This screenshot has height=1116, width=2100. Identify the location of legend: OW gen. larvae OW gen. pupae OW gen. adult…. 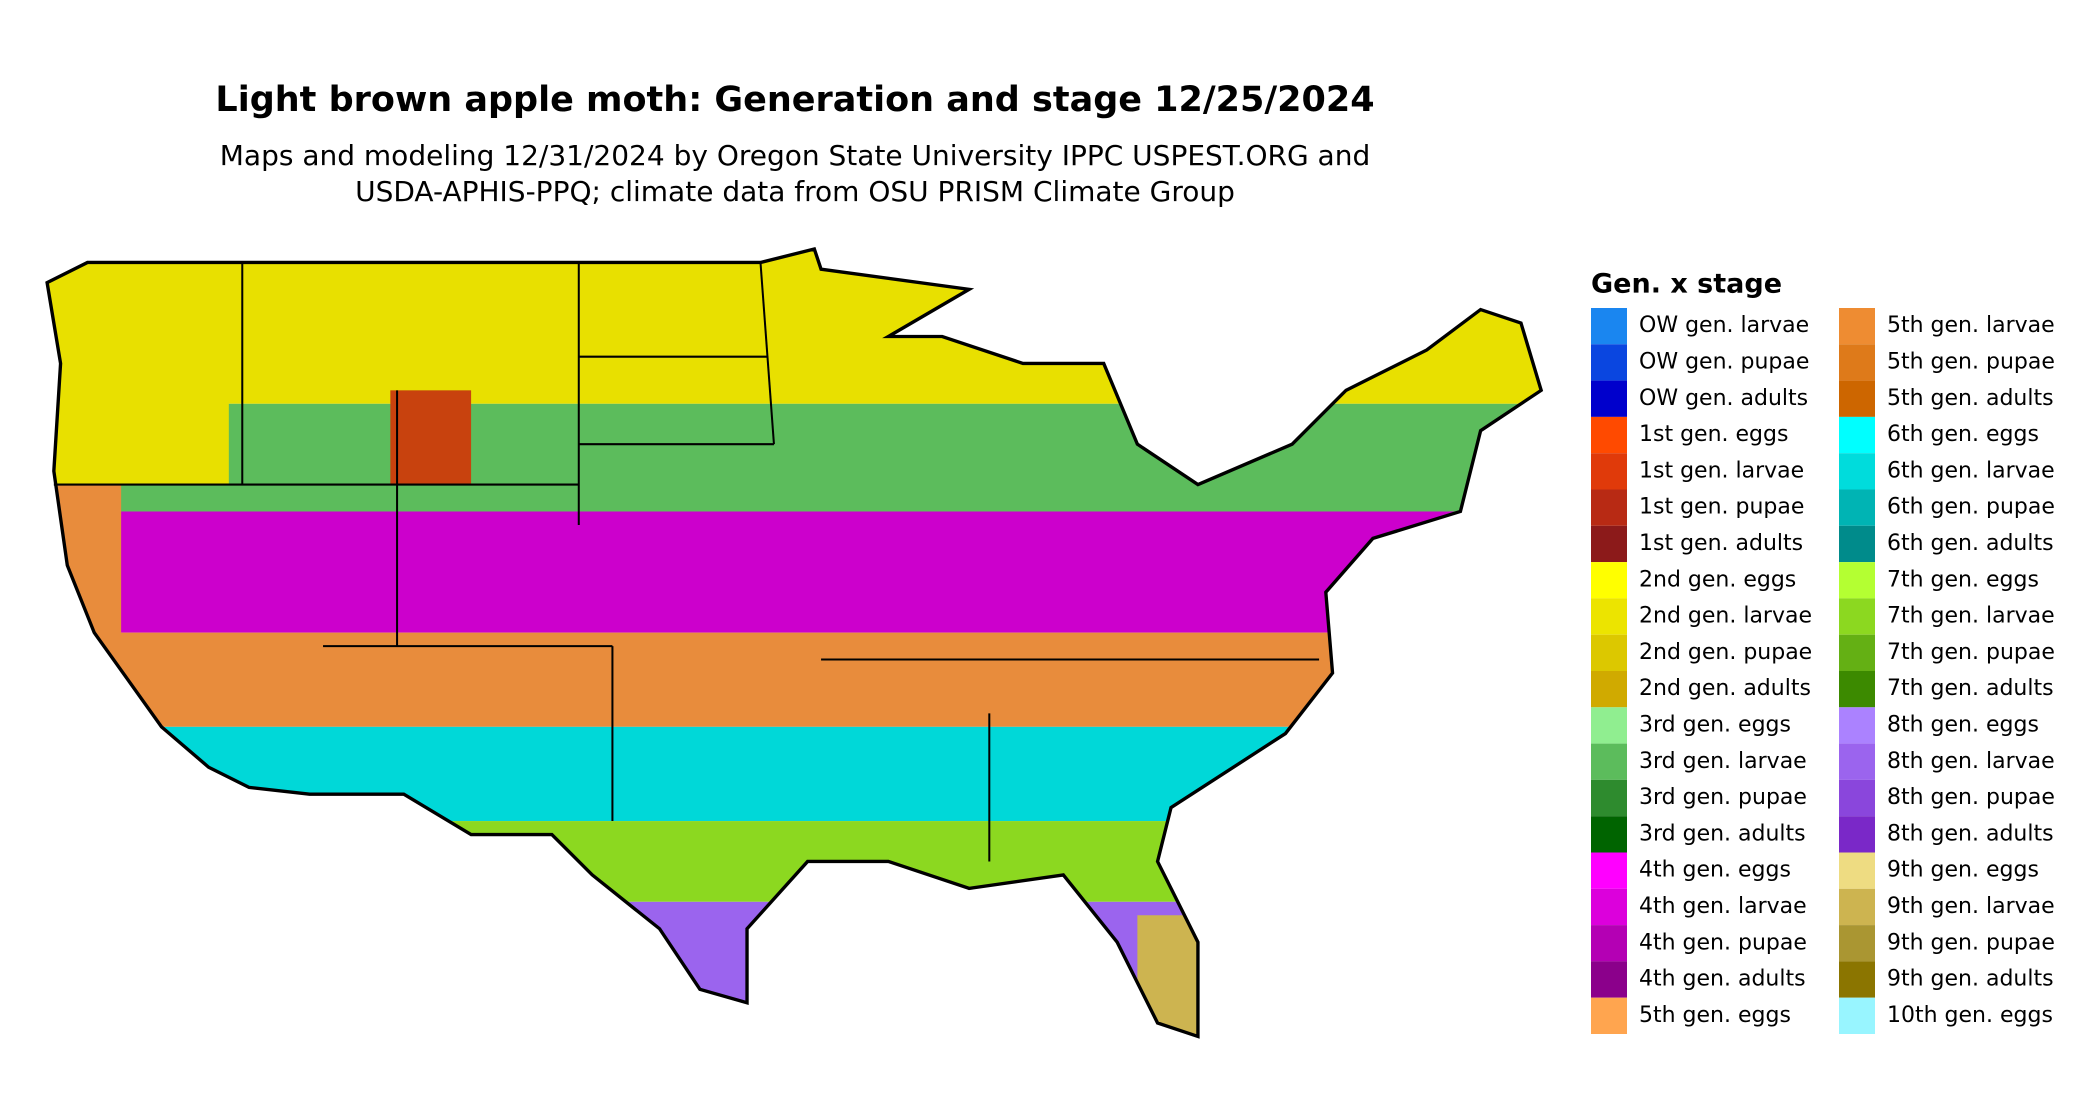
(1823, 671).